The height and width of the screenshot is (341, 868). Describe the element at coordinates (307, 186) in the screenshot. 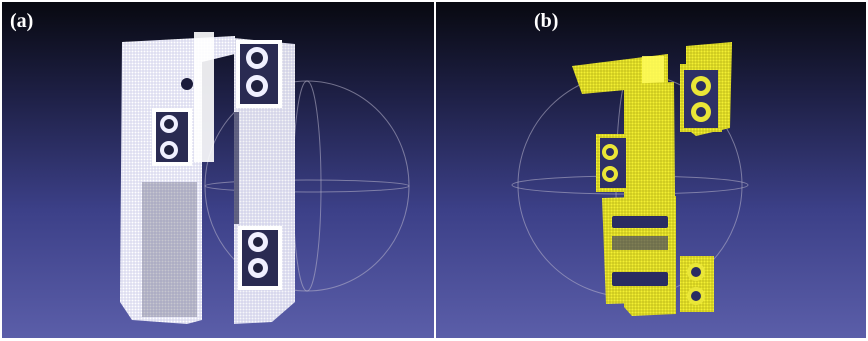

I see `trackball-gizmo` at that location.